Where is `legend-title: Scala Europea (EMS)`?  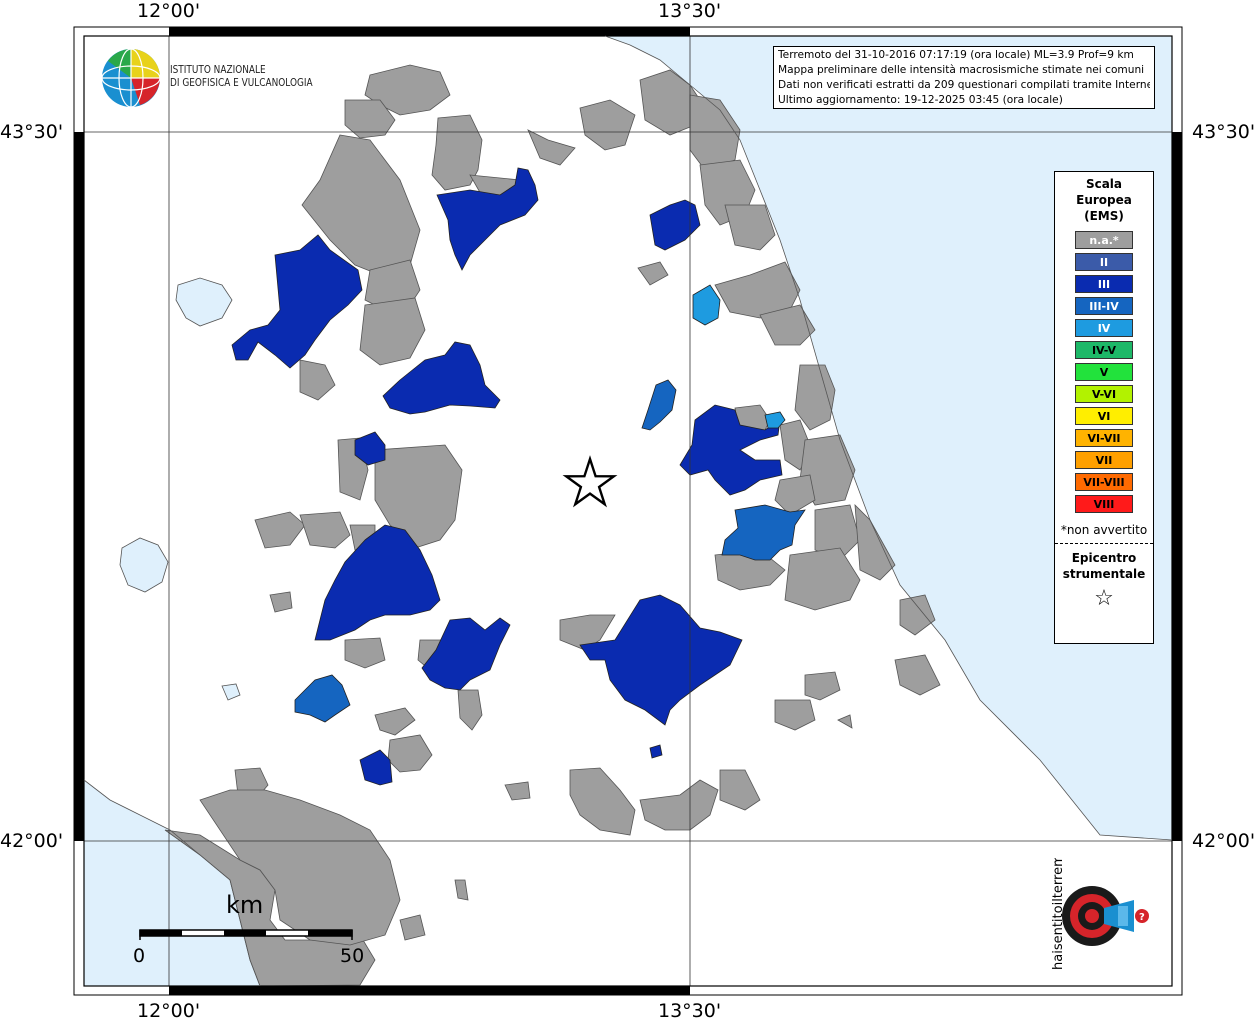
legend-title: Scala Europea (EMS) is located at coordinates (1104, 200).